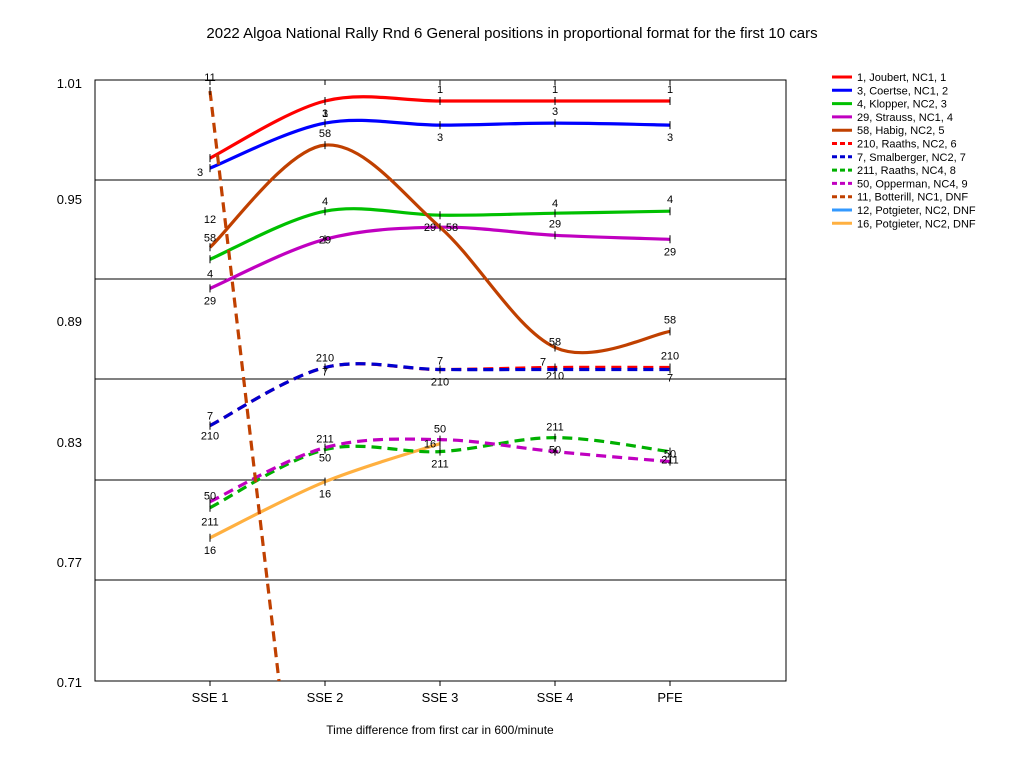 The height and width of the screenshot is (768, 1024). I want to click on legend-entry: 211, Raaths, NC4, 8, so click(906, 171).